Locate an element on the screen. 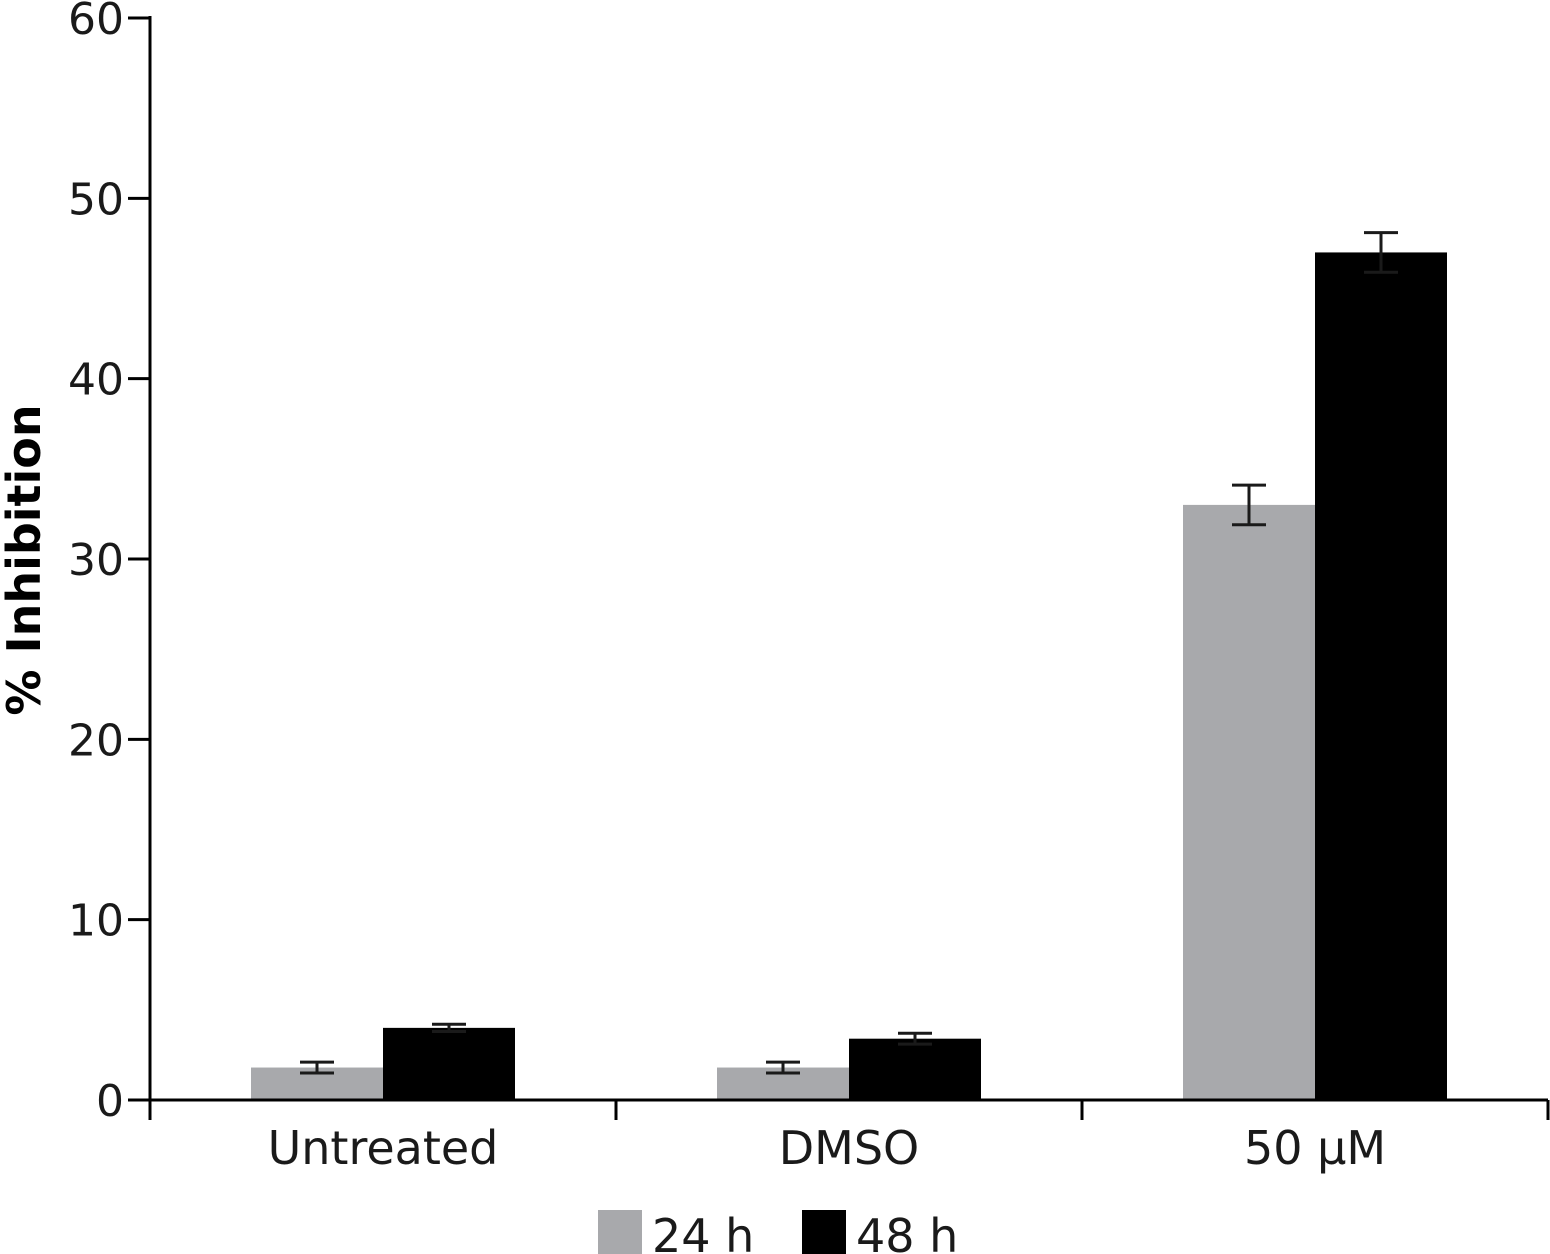 The width and height of the screenshot is (1550, 1254). y-tick-label: 40 is located at coordinates (96, 380).